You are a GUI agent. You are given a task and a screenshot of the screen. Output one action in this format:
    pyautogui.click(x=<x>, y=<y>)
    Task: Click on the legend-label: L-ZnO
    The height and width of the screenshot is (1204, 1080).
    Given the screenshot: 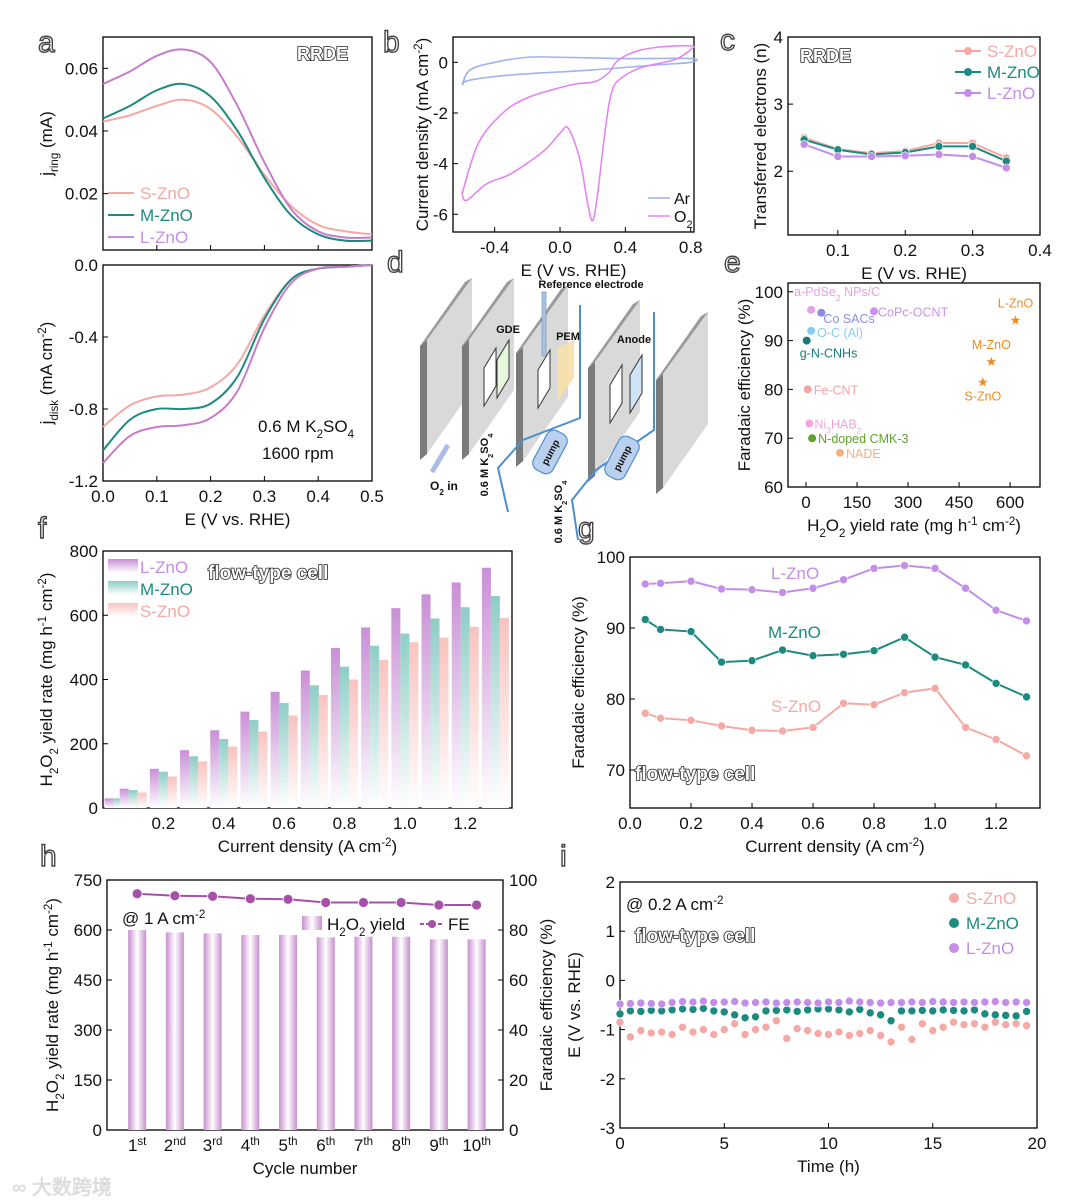 What is the action you would take?
    pyautogui.click(x=1011, y=93)
    